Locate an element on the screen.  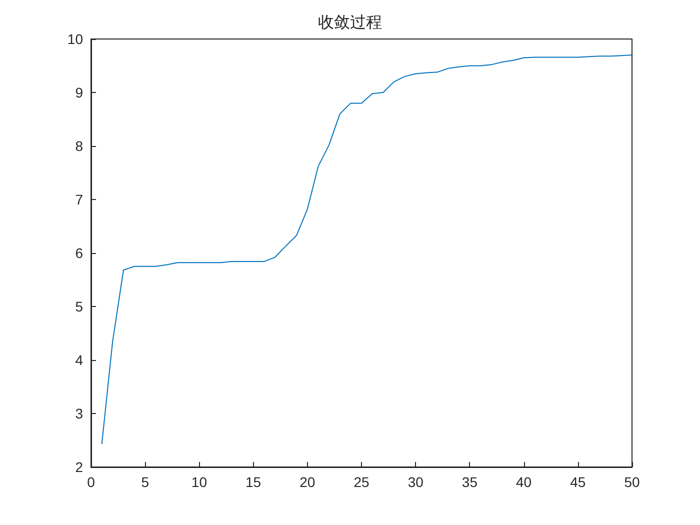
x-tick-label: 25 is located at coordinates (362, 482).